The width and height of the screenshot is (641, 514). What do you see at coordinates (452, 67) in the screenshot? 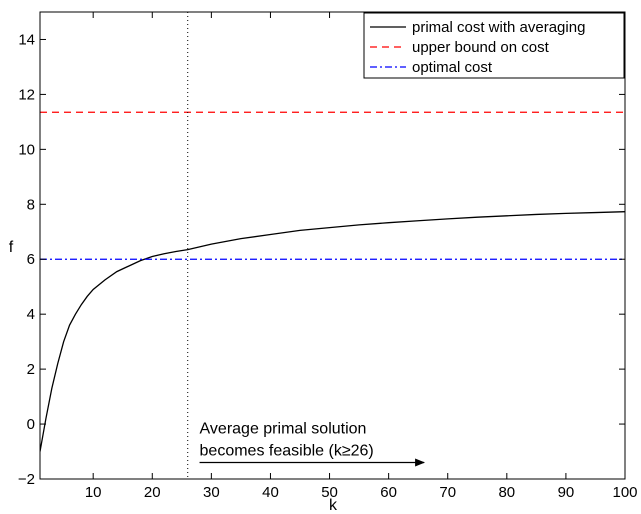
I see `legend-label-3: optimal cost` at bounding box center [452, 67].